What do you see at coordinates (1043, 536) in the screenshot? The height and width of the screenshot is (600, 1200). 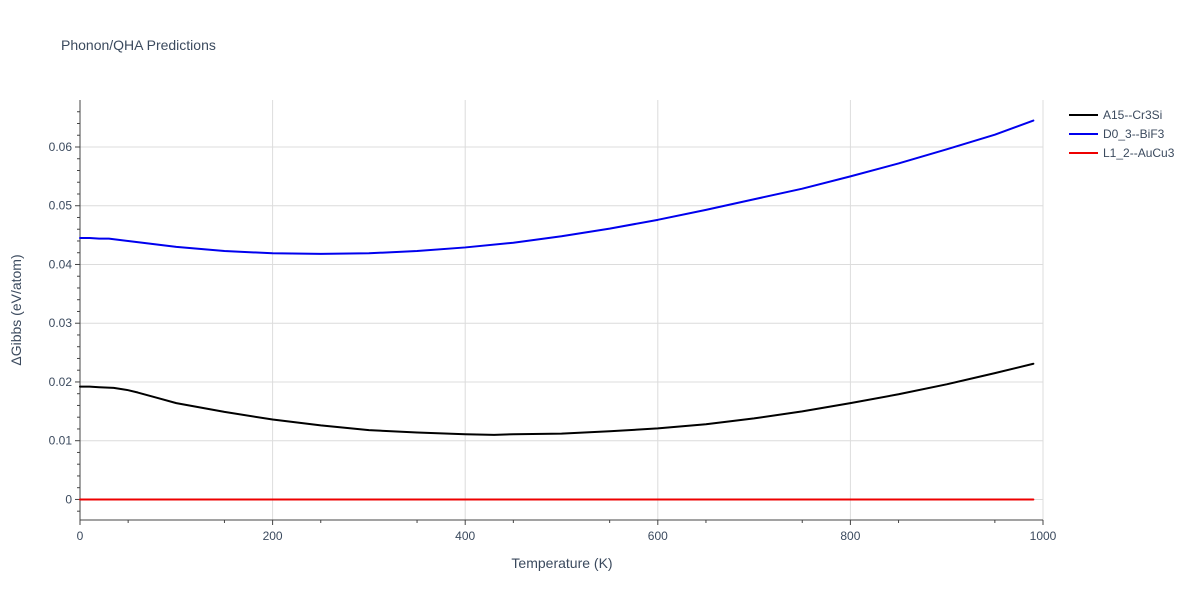 I see `x-tick-label: 1000` at bounding box center [1043, 536].